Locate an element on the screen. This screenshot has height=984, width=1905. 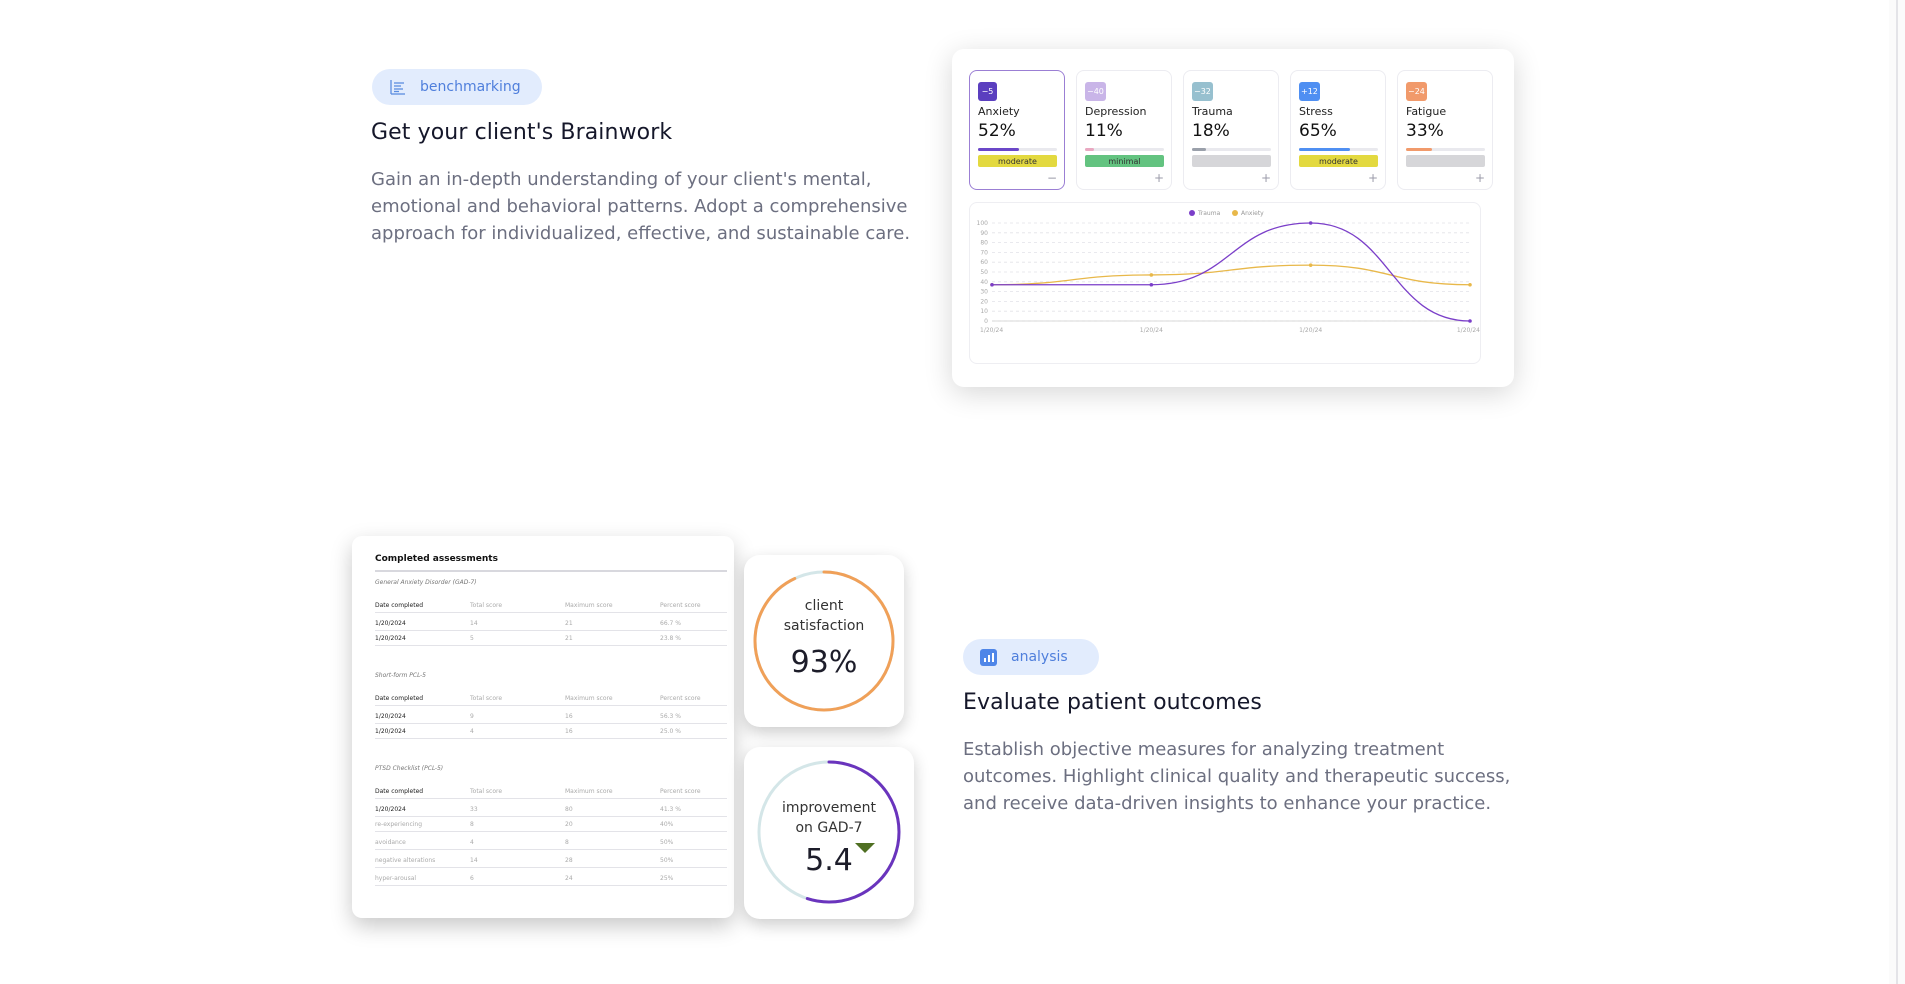
stat-label-line: satisfaction is located at coordinates (824, 626).